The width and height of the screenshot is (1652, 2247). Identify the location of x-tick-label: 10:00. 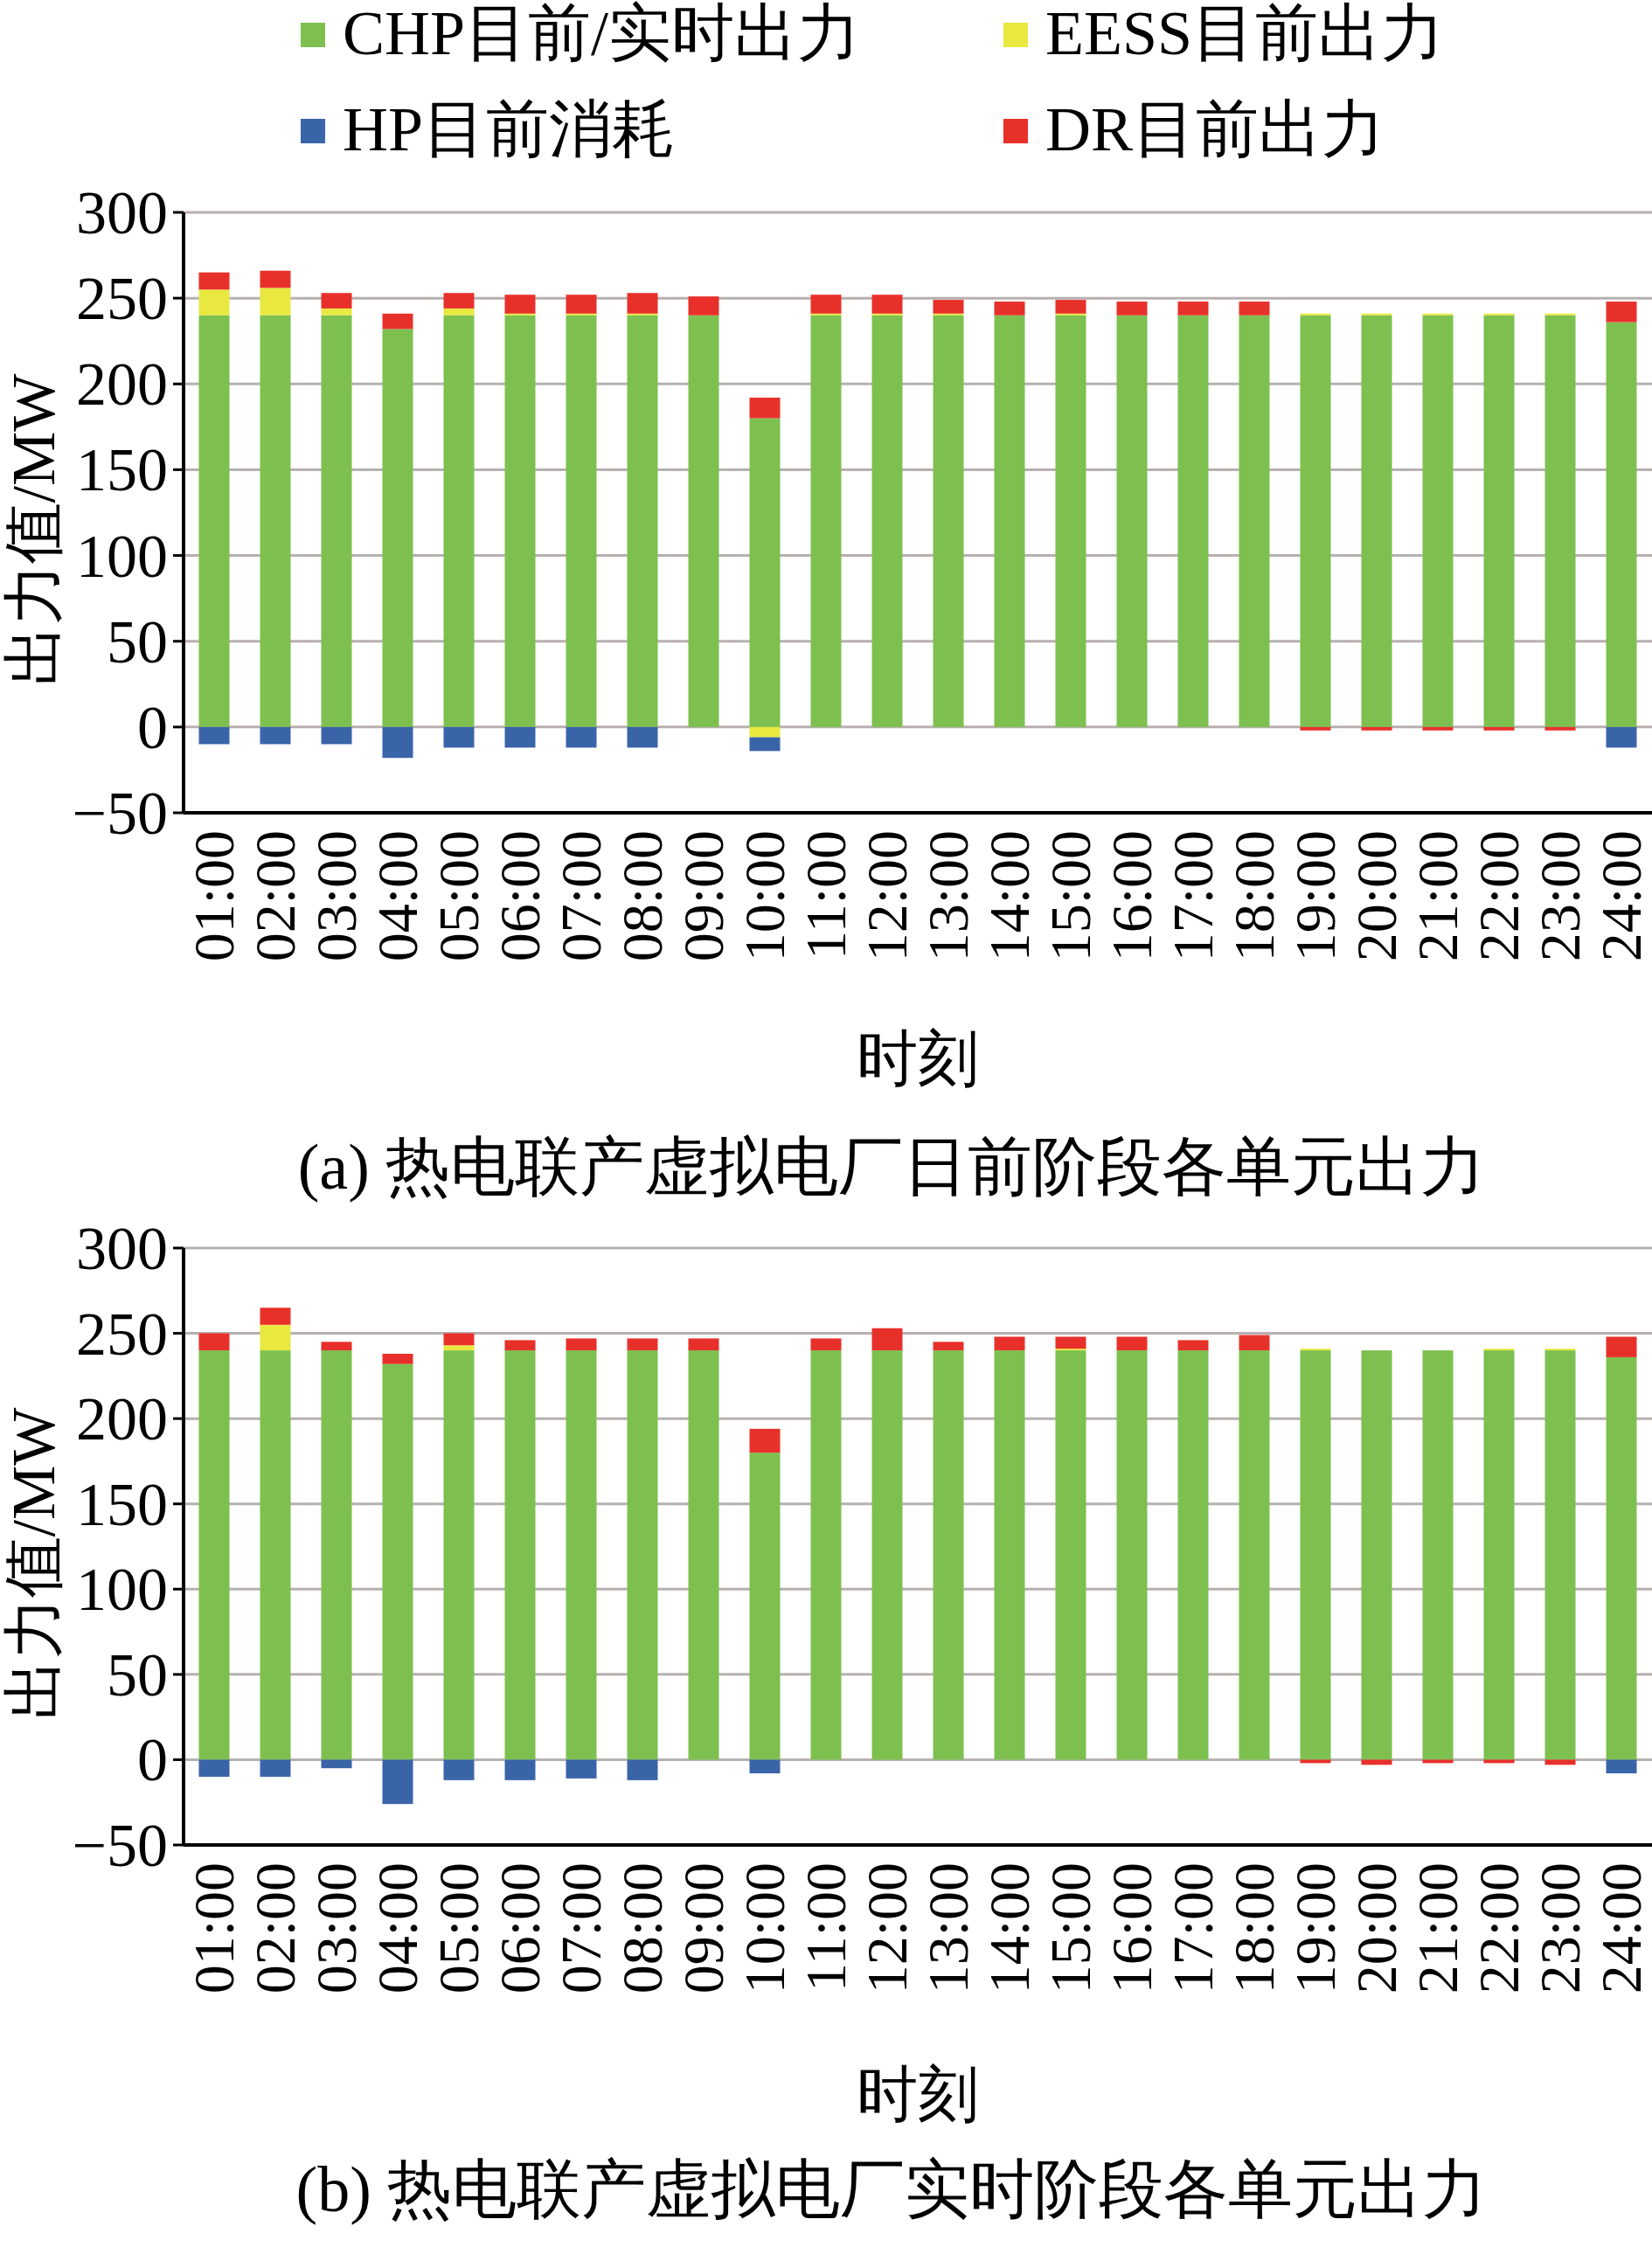
(764, 1928).